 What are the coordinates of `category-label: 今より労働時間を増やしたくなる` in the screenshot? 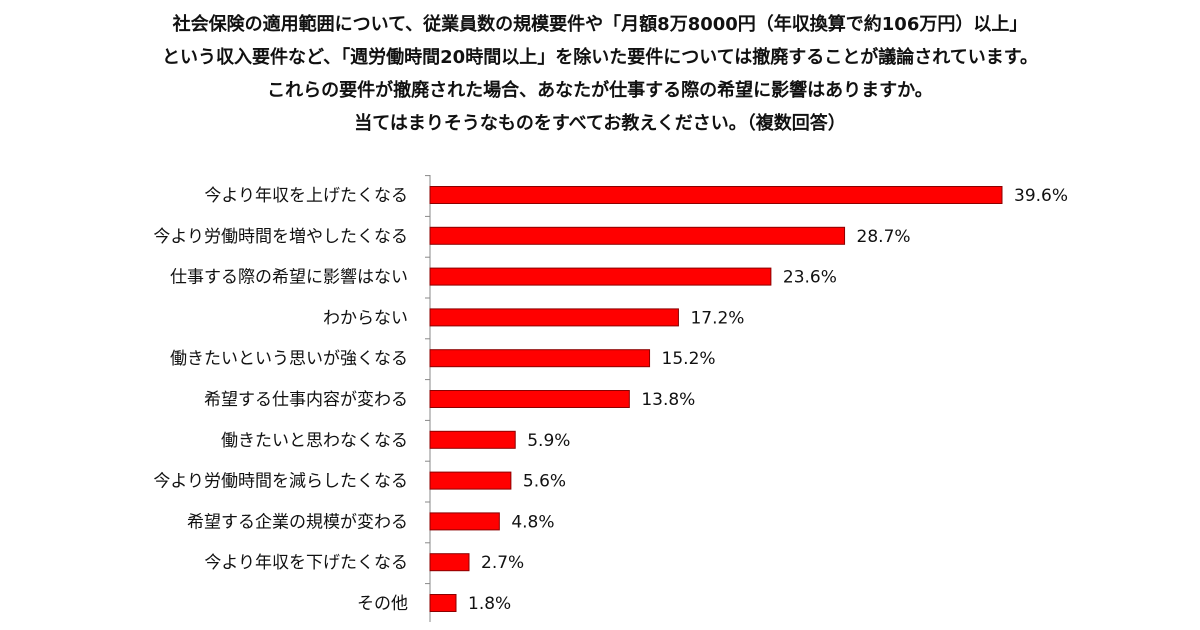 It's located at (280, 237).